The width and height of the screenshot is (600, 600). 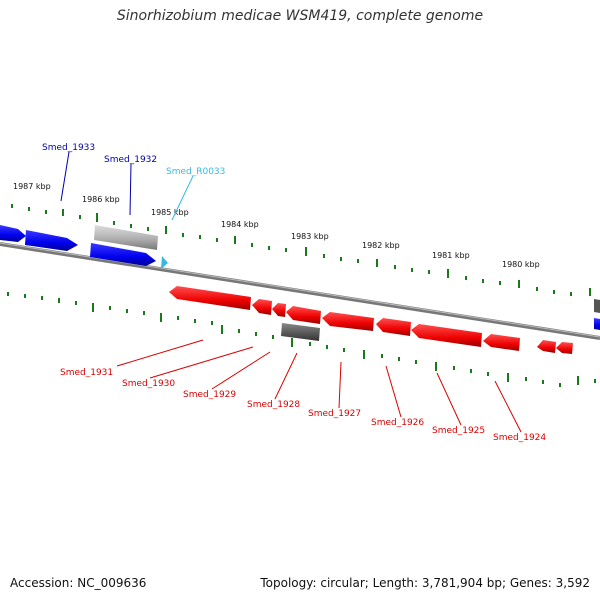 I want to click on reverse-genes, so click(x=371, y=320).